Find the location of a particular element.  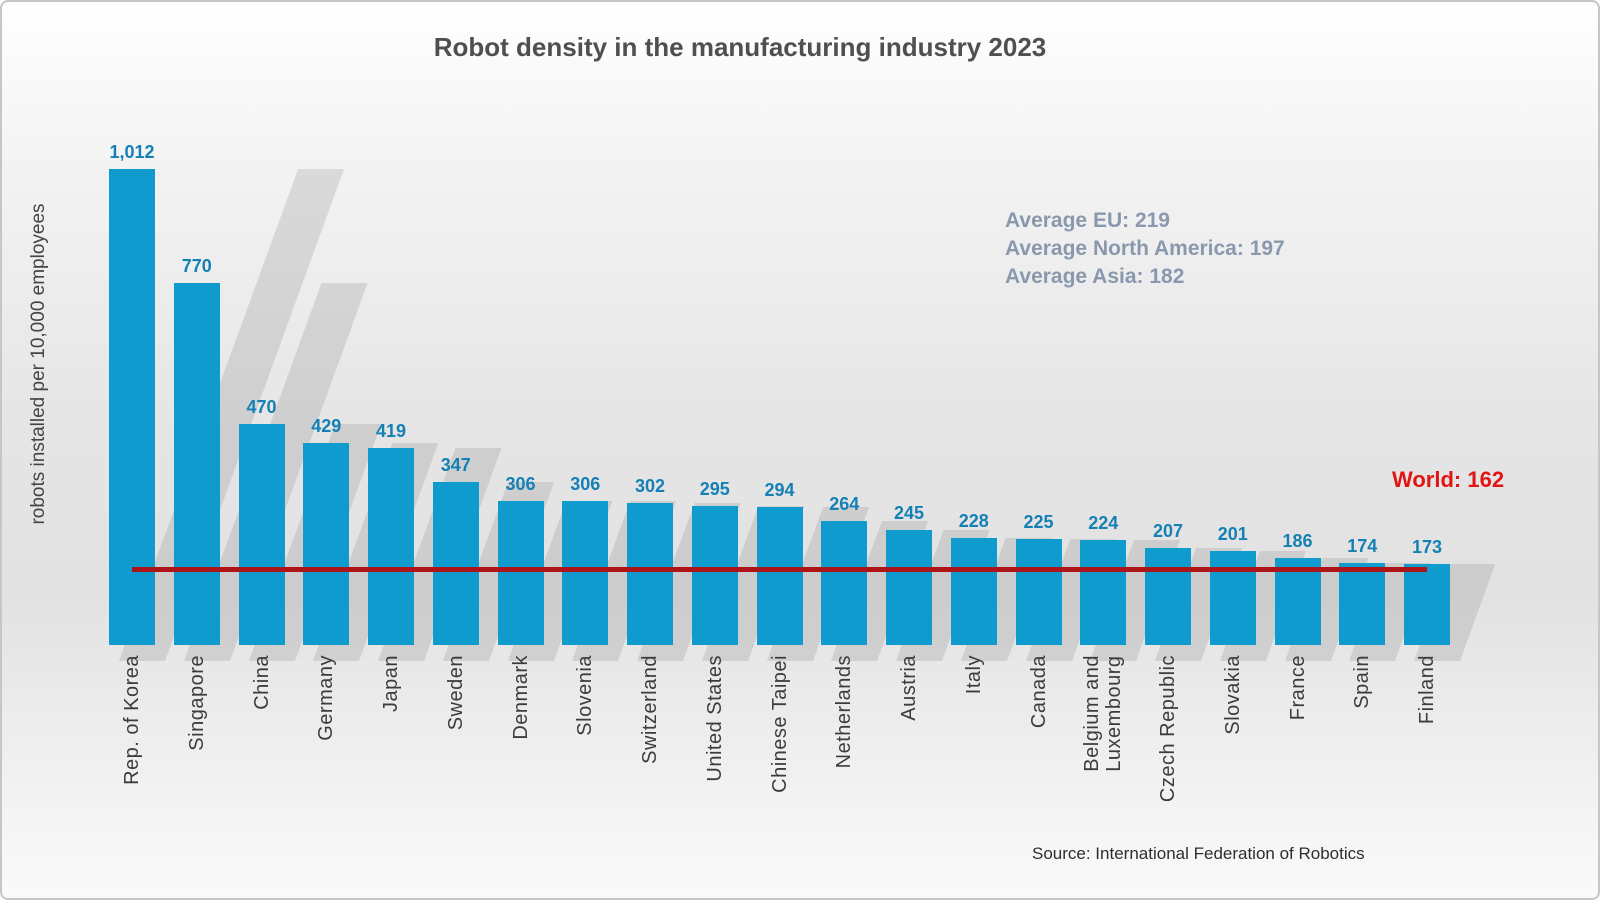

average-eu-text: Average EU: 219 is located at coordinates (1087, 220).